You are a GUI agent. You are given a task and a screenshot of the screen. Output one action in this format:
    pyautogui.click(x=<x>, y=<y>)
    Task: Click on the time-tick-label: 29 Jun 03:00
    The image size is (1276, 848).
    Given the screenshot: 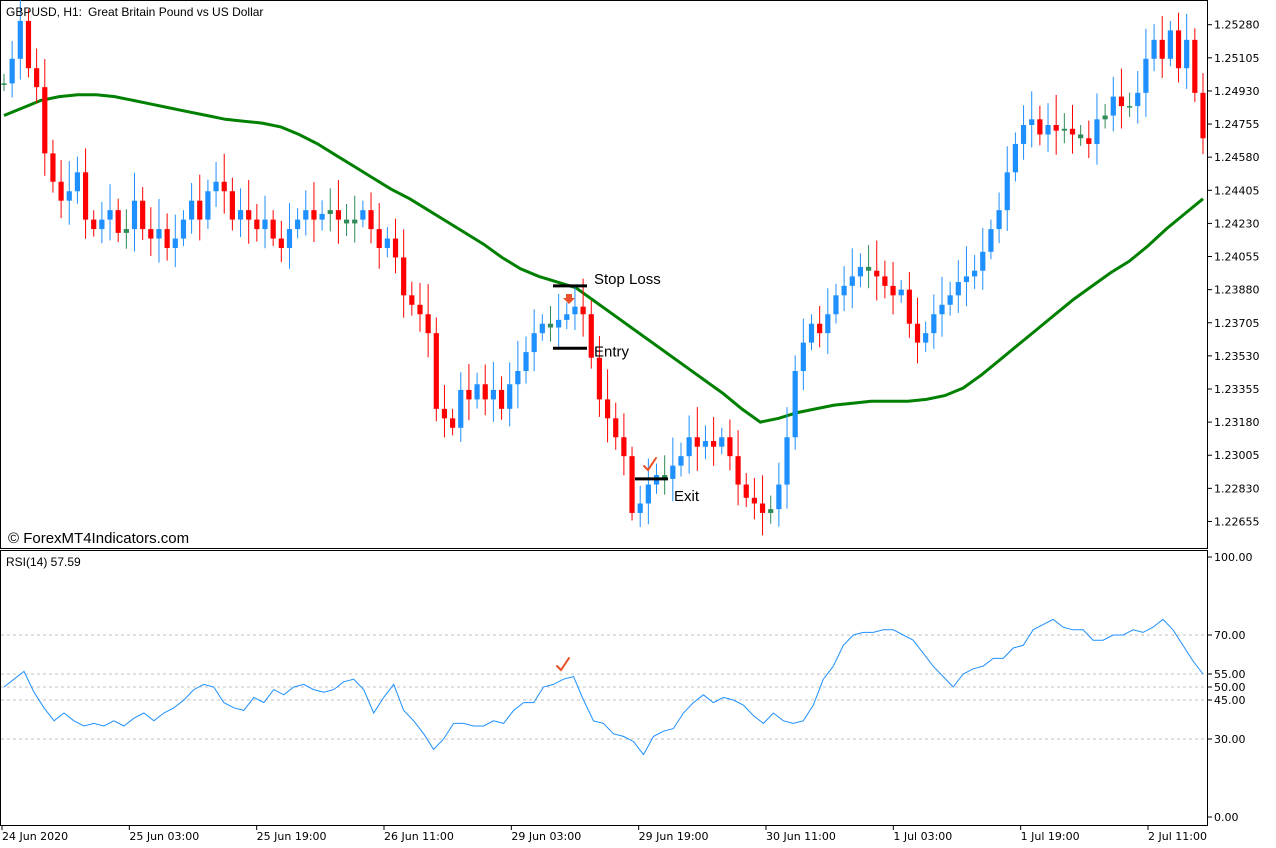 What is the action you would take?
    pyautogui.click(x=546, y=836)
    